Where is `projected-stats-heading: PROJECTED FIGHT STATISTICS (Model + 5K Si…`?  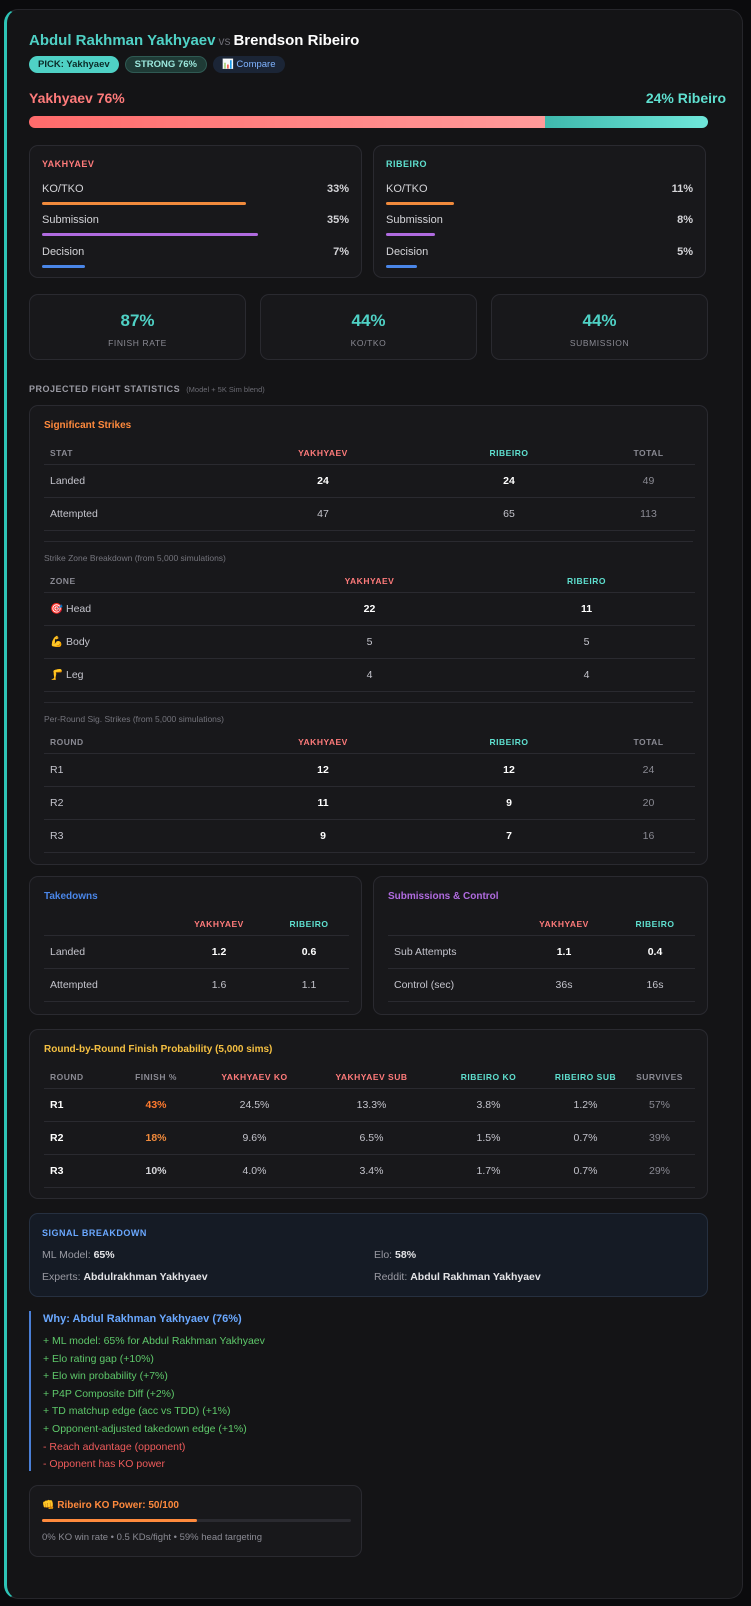
projected-stats-heading: PROJECTED FIGHT STATISTICS (Model + 5K Si… is located at coordinates (147, 389).